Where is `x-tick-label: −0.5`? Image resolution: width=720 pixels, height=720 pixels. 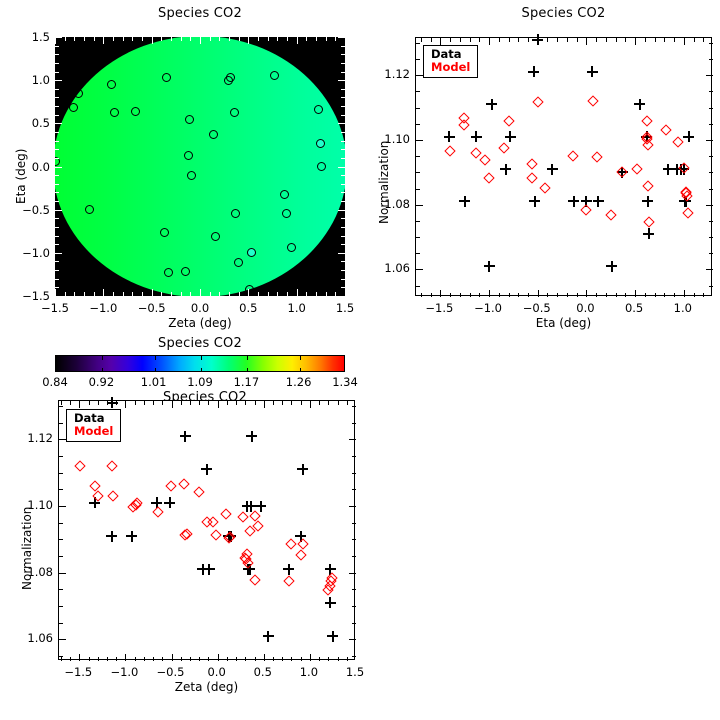 x-tick-label: −0.5 is located at coordinates (151, 308).